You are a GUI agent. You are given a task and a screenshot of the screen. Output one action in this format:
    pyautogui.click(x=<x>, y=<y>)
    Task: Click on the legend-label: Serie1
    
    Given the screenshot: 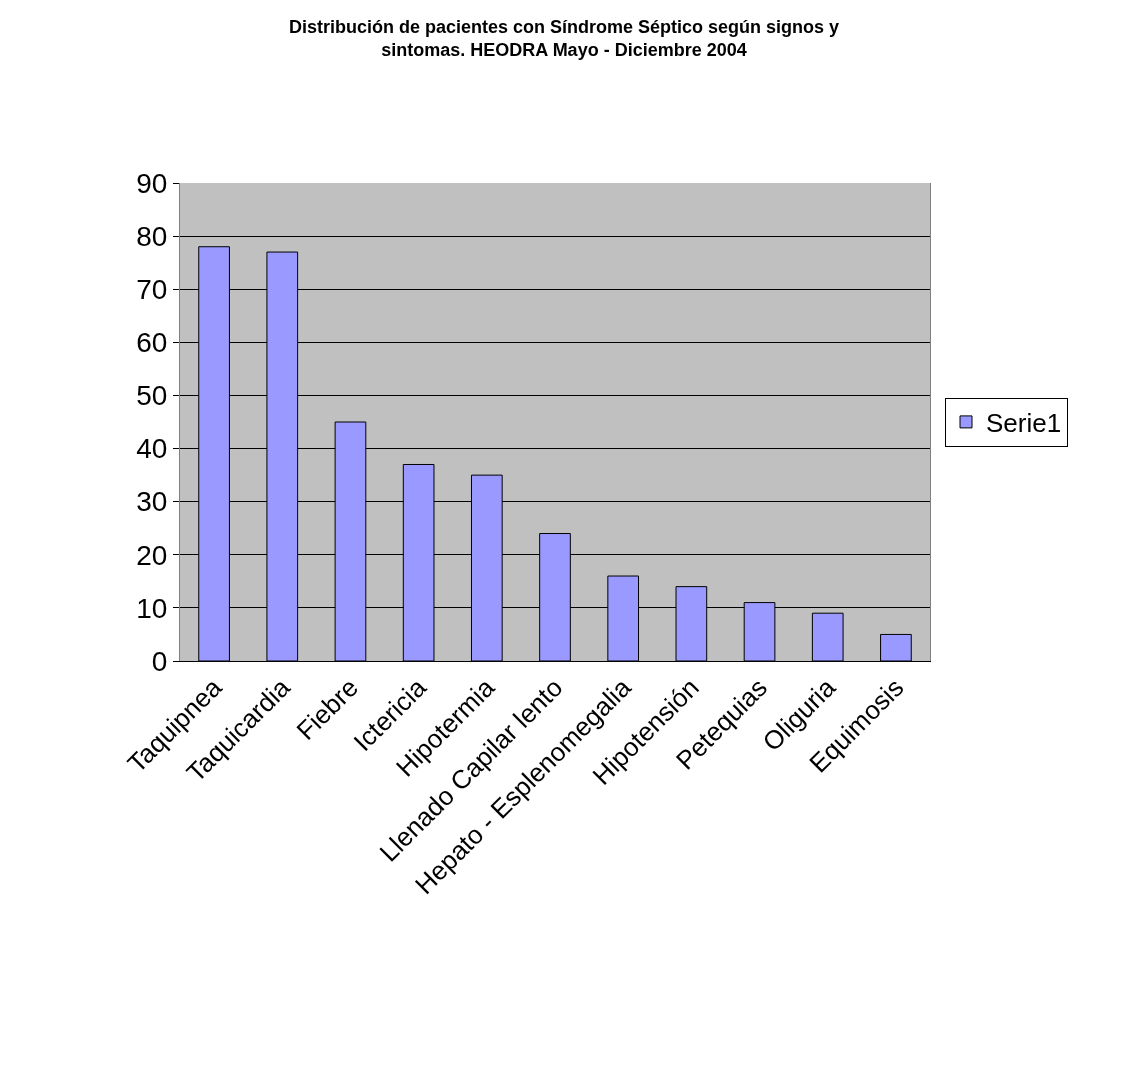 What is the action you would take?
    pyautogui.click(x=1024, y=423)
    